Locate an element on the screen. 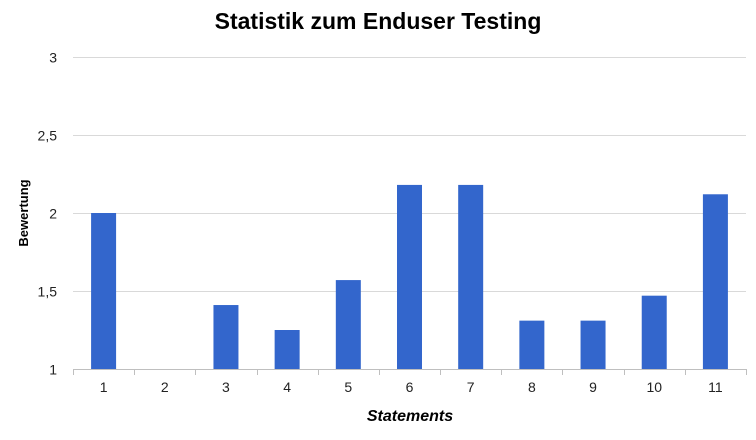 This screenshot has width=756, height=440. chart-title: Statistik zum Enduser Testing is located at coordinates (378, 21).